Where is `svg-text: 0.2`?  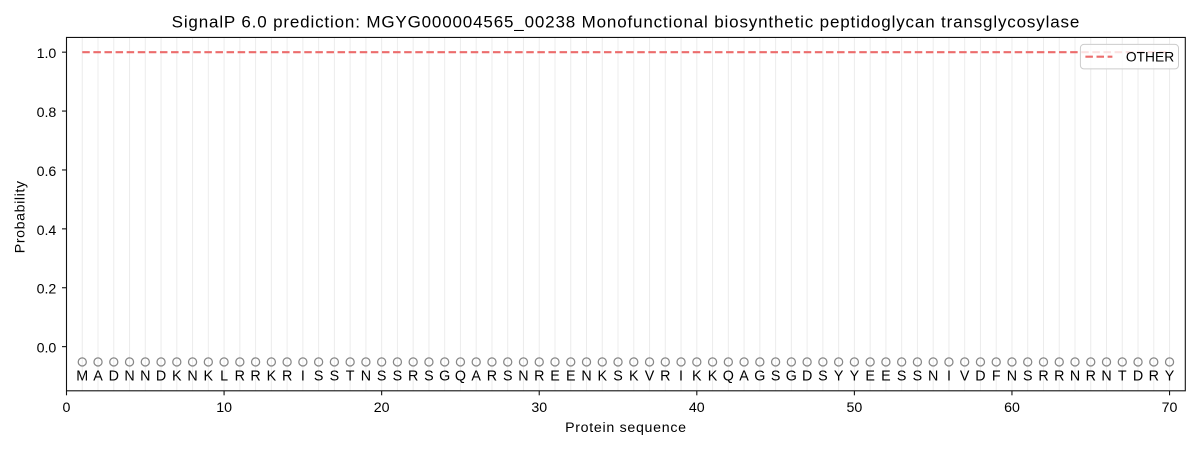
svg-text: 0.2 is located at coordinates (47, 290).